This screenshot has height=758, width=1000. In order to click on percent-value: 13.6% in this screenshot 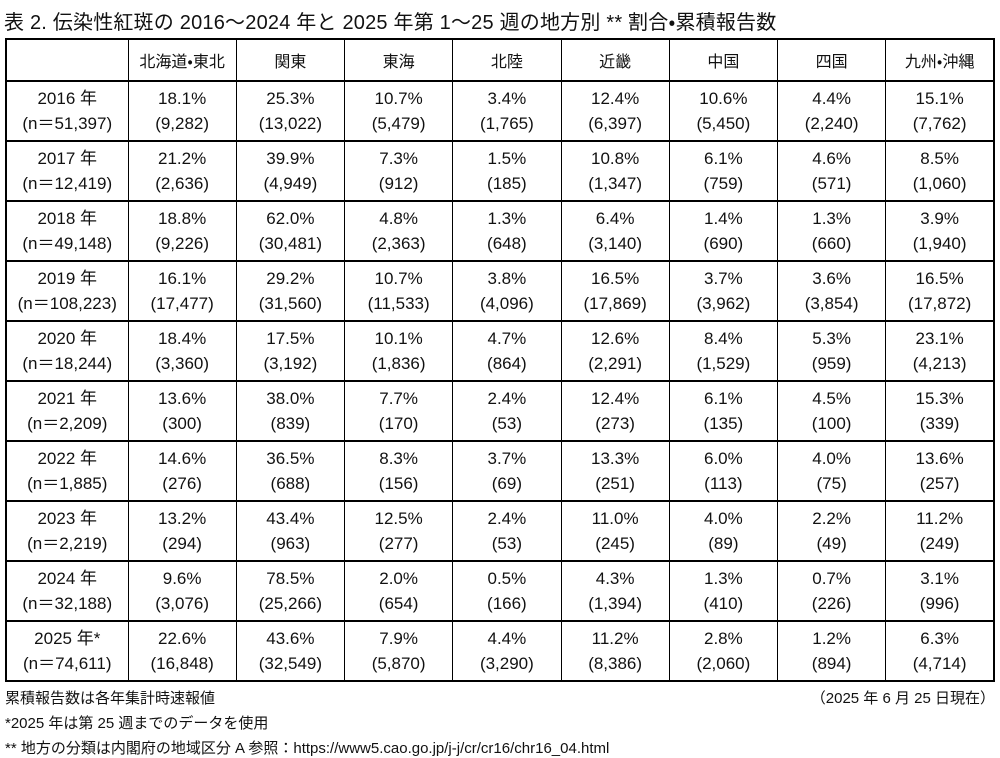, I will do `click(182, 398)`.